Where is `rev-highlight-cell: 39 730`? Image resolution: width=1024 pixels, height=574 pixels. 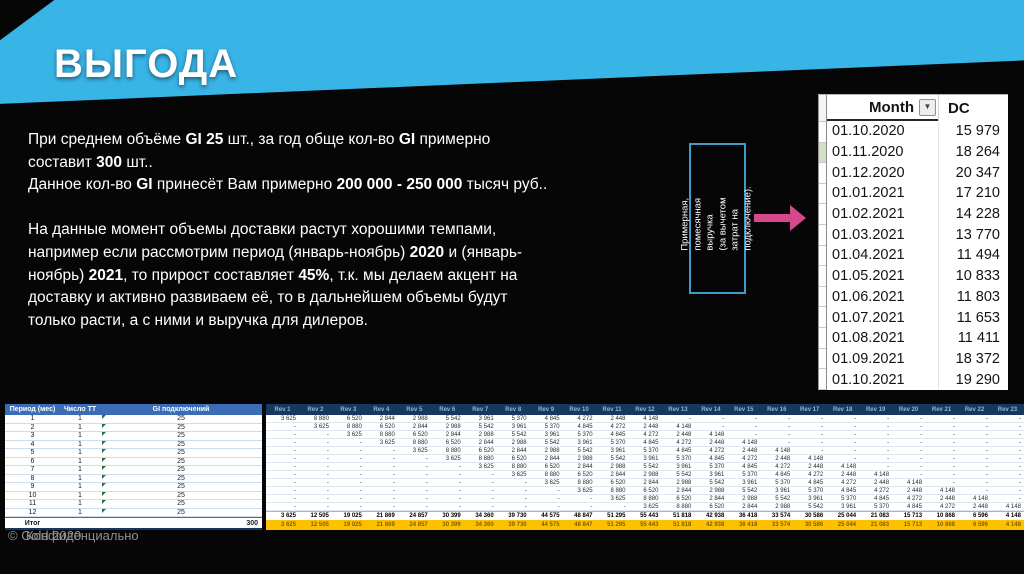 rev-highlight-cell: 39 730 is located at coordinates (517, 525).